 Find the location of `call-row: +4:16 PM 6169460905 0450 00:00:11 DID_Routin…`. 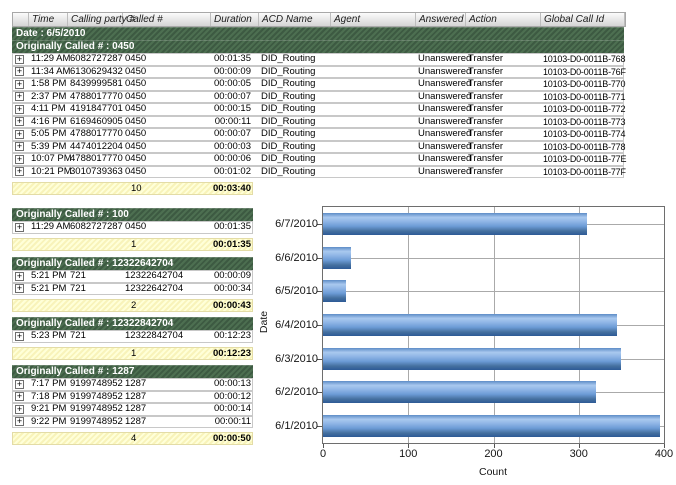

call-row: +4:16 PM 6169460905 0450 00:00:11 DID_Routin… is located at coordinates (319, 121).